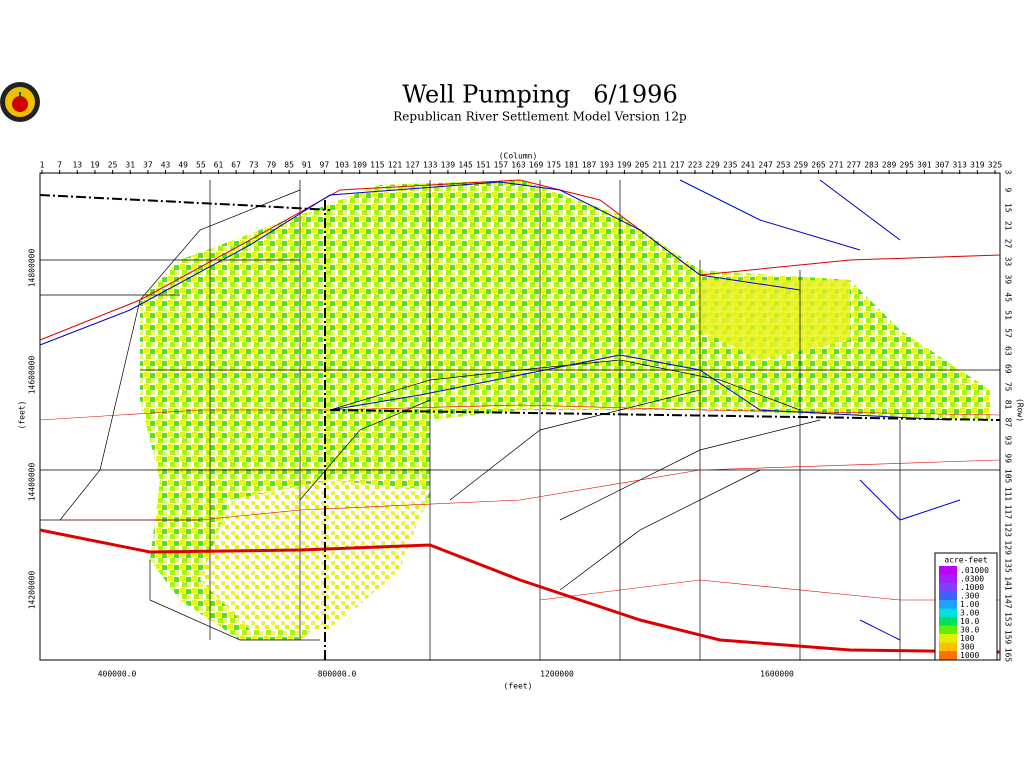 The height and width of the screenshot is (768, 1024). I want to click on row-tick: 129, so click(1008, 547).